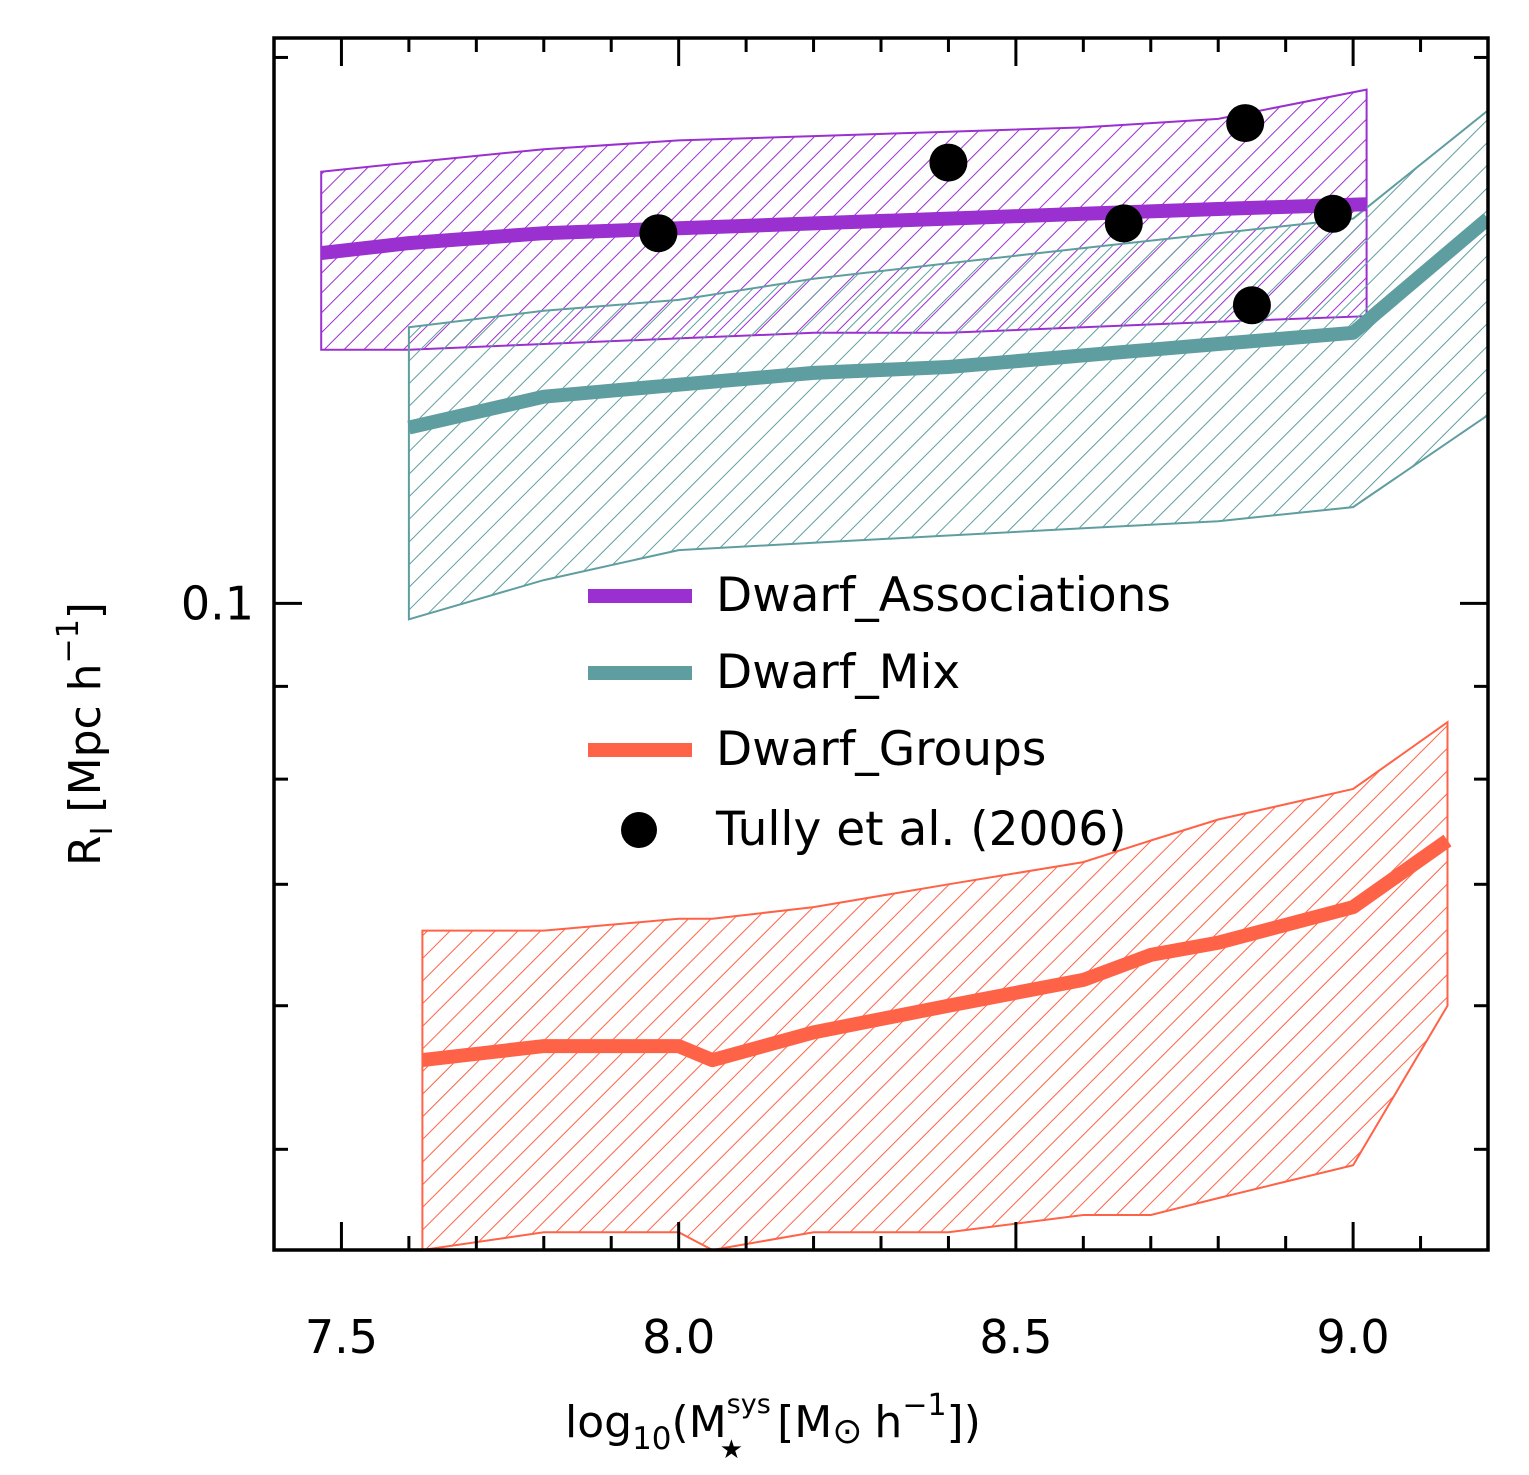  Describe the element at coordinates (341, 1337) in the screenshot. I see `x-tick-label: 7.5` at that location.